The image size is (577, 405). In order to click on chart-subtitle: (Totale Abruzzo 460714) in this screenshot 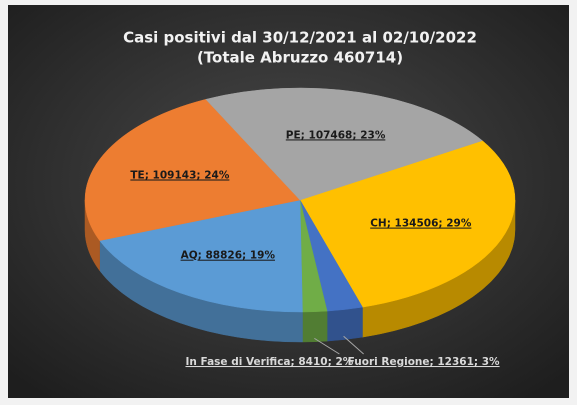, I will do `click(300, 58)`.